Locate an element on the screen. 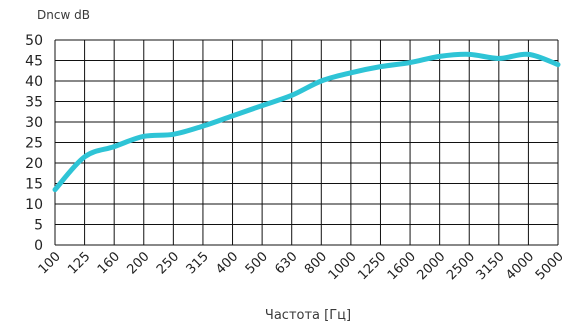 This screenshot has height=330, width=566. y-tick-label: 40 is located at coordinates (34, 82).